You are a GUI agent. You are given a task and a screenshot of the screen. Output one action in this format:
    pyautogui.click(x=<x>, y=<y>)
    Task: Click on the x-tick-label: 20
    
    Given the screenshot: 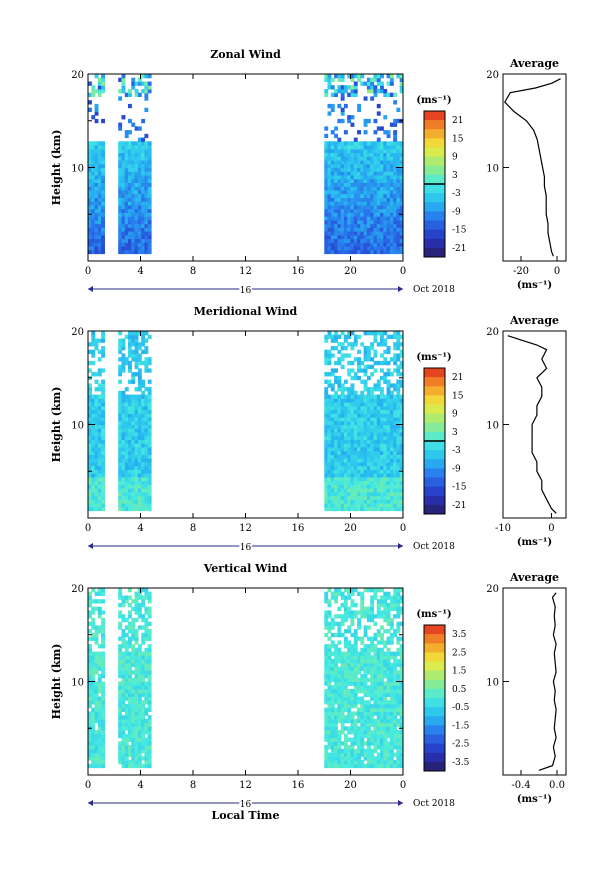 What is the action you would take?
    pyautogui.click(x=350, y=271)
    